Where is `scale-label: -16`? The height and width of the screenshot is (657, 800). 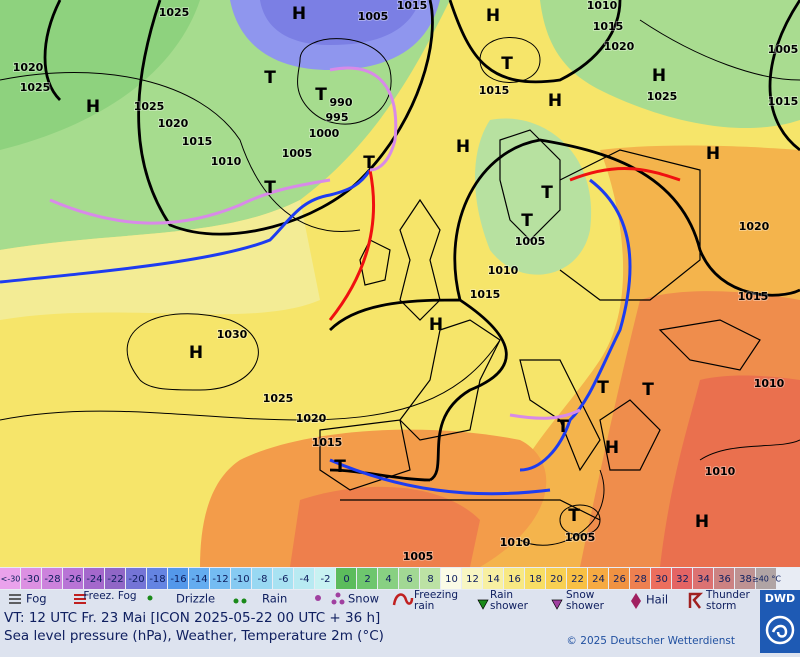
scale-label: -16 is located at coordinates (178, 579).